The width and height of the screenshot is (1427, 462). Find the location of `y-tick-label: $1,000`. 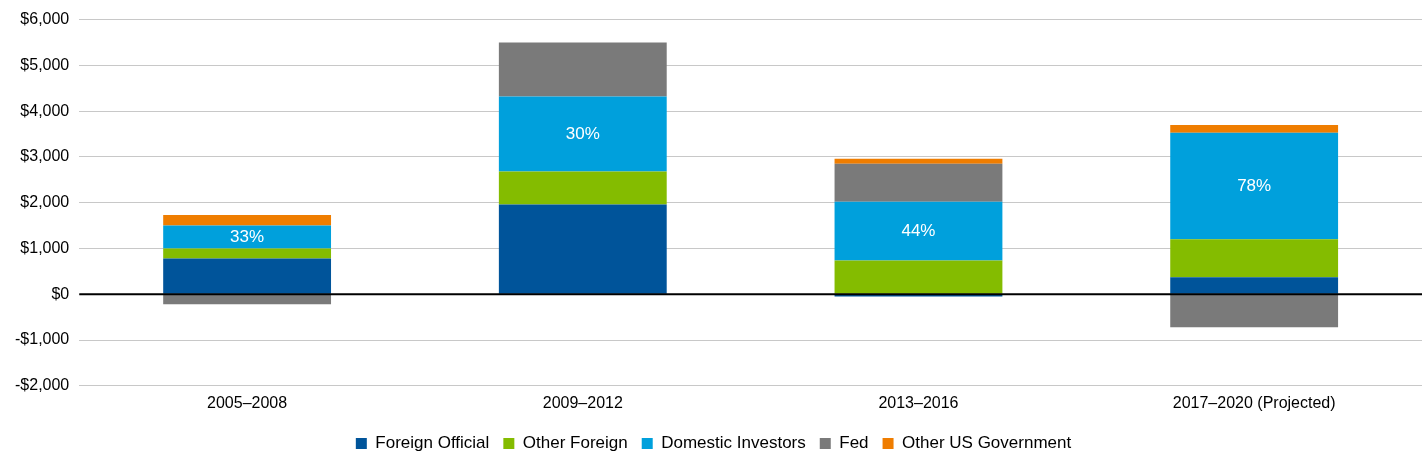

y-tick-label: $1,000 is located at coordinates (45, 247).